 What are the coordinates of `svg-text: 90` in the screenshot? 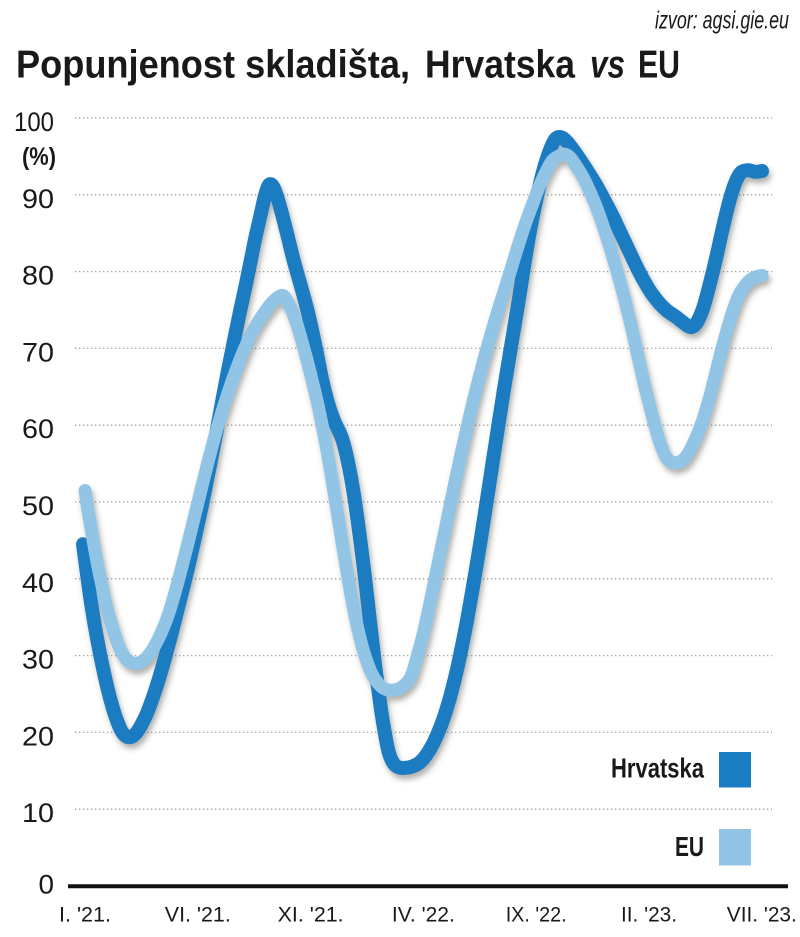 It's located at (38, 199).